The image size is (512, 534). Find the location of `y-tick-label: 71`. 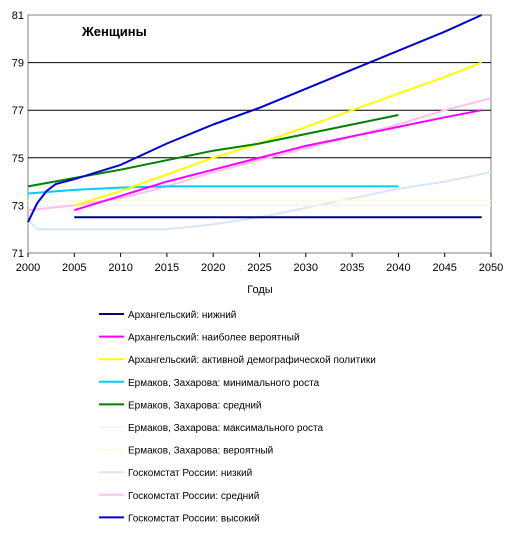

y-tick-label: 71 is located at coordinates (18, 254).